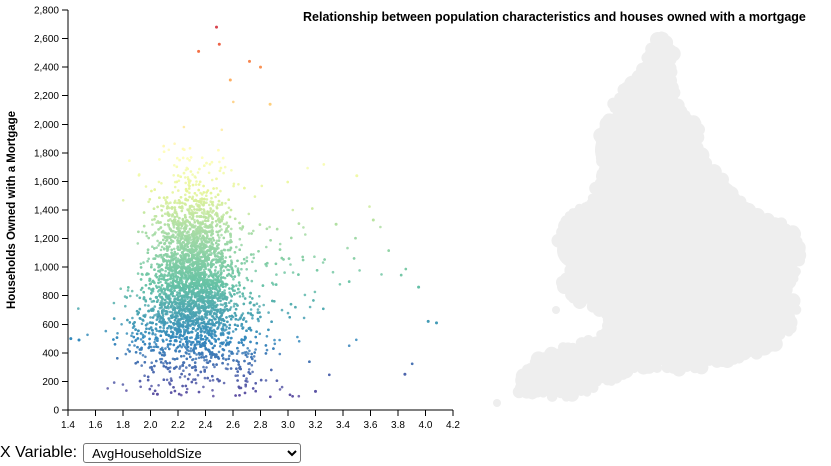 Image resolution: width=831 pixels, height=466 pixels. I want to click on y-tick: 1,600, so click(51, 182).